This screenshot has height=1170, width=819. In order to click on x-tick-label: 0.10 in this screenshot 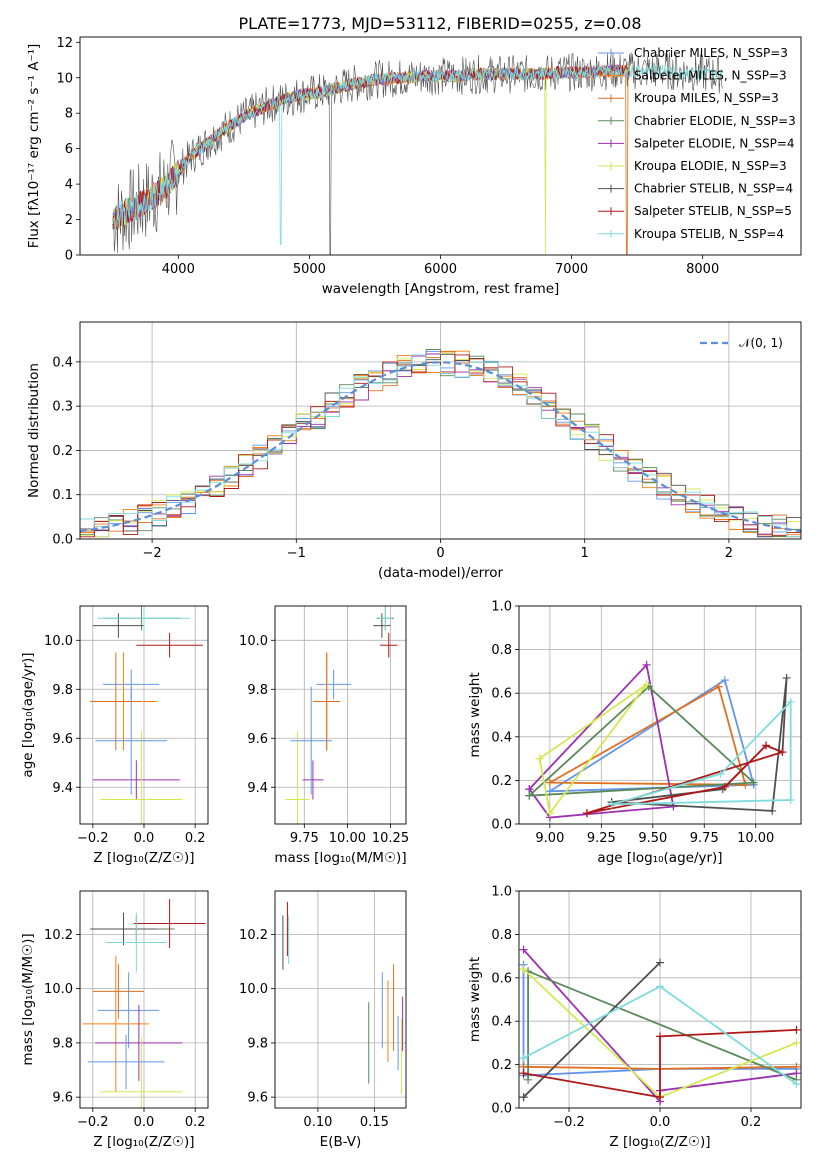, I will do `click(317, 1122)`.